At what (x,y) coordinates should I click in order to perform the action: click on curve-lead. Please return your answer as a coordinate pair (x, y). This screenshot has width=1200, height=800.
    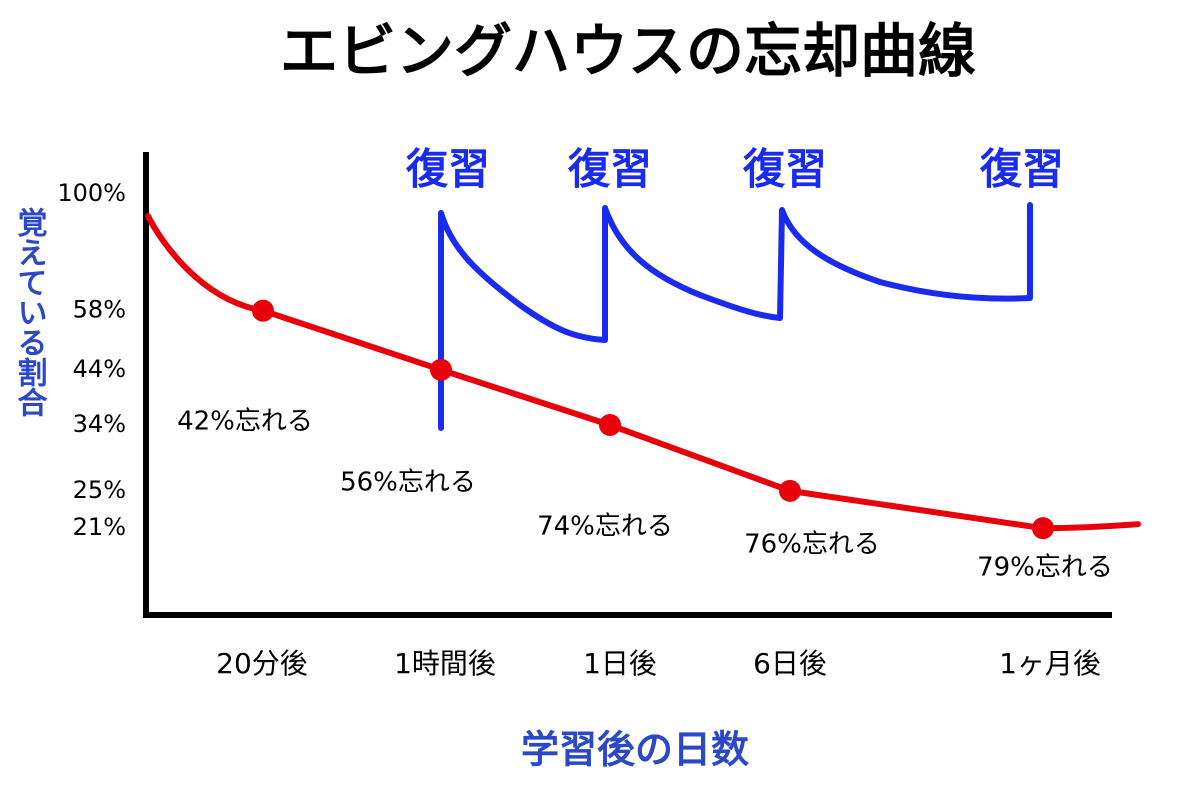
    Looking at the image, I should click on (205, 263).